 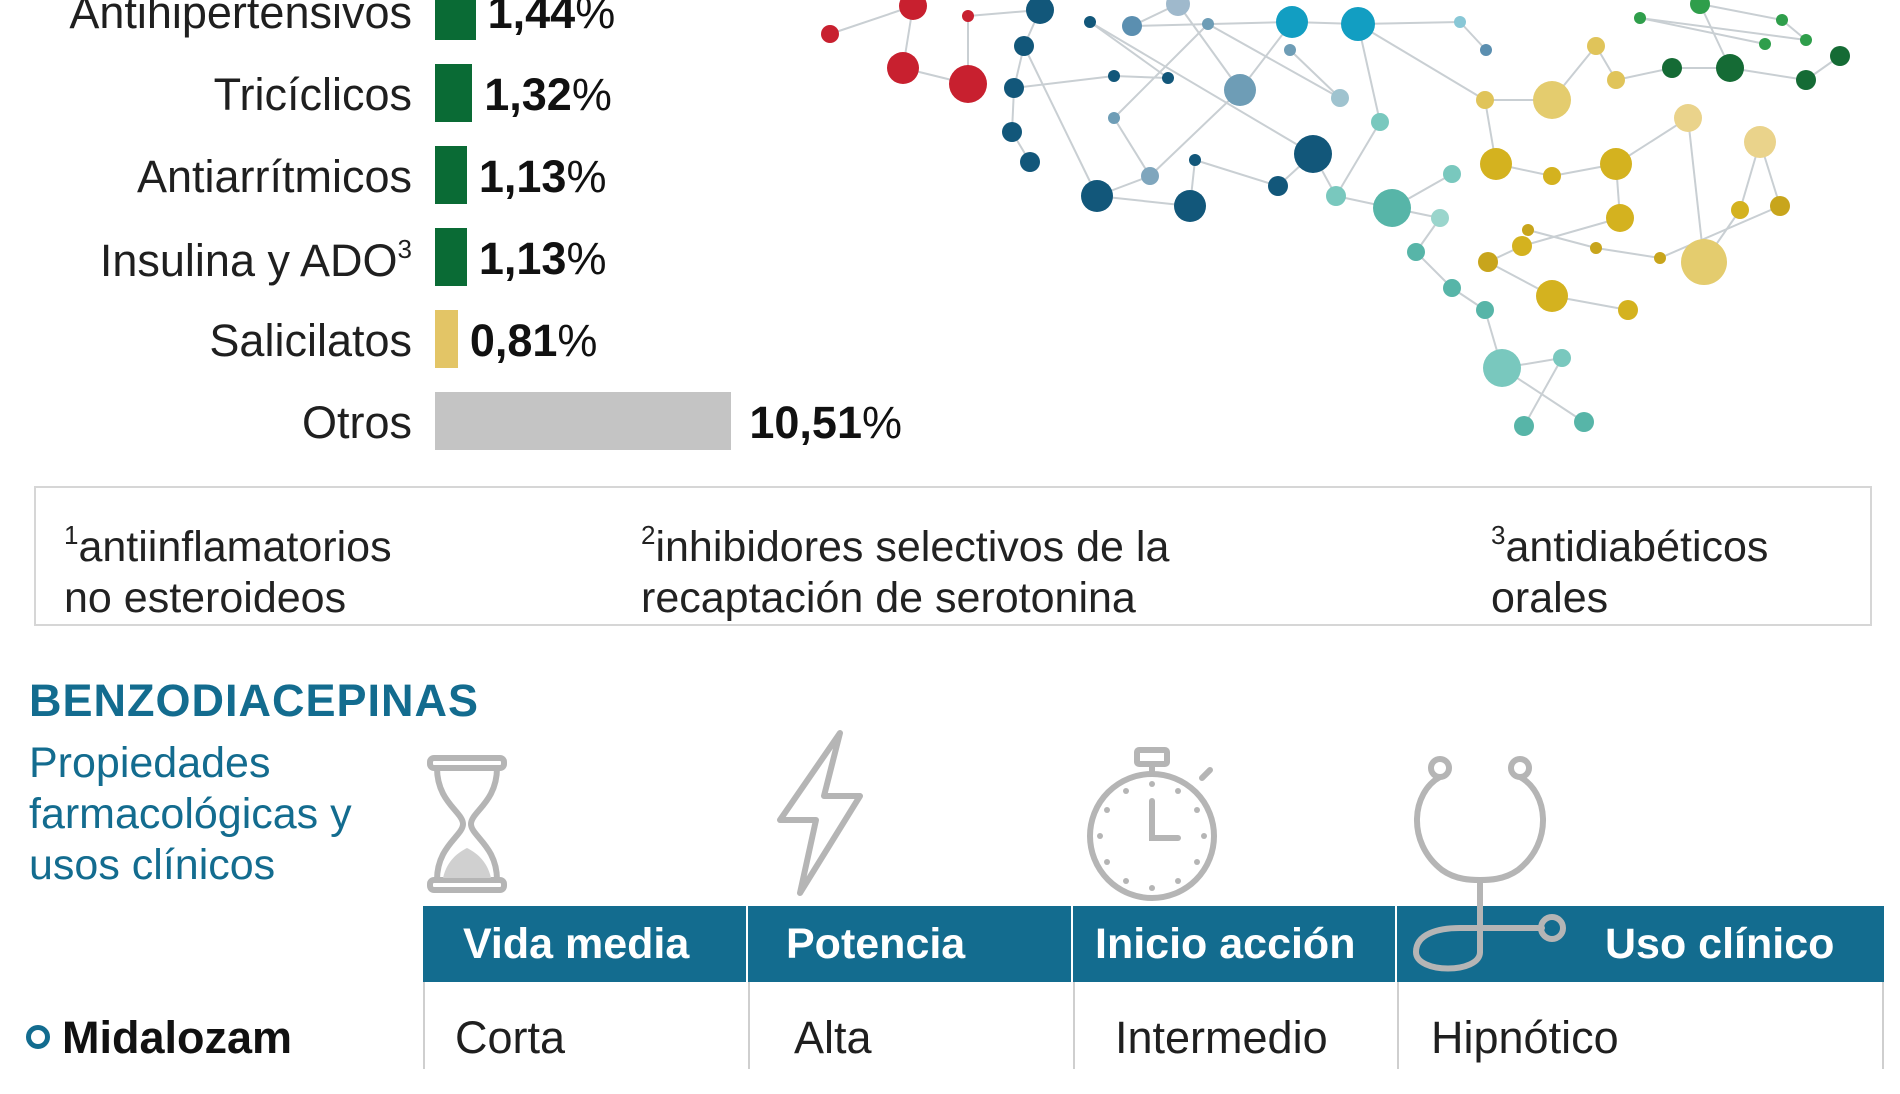 What do you see at coordinates (1550, 598) in the screenshot?
I see `footnote-3-line2: orales` at bounding box center [1550, 598].